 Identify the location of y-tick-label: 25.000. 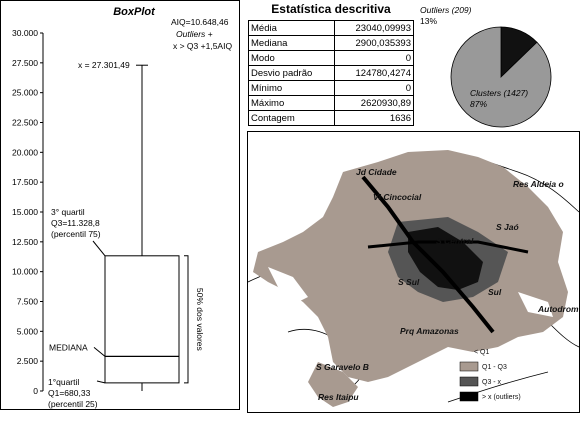
(25, 93).